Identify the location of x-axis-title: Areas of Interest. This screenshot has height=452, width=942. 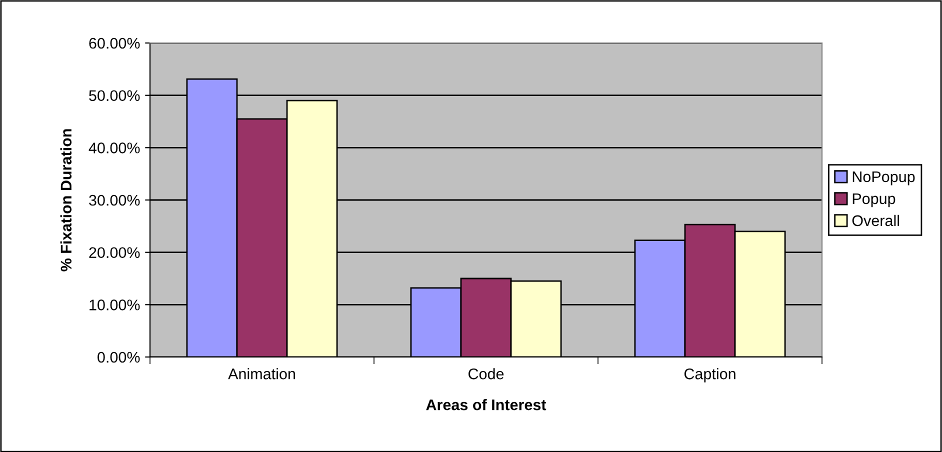
(486, 404).